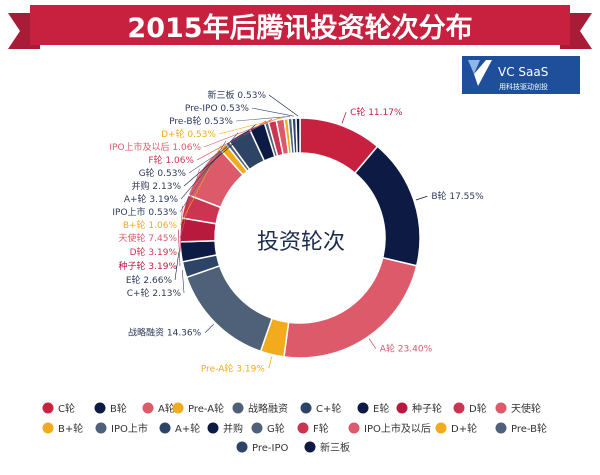 The height and width of the screenshot is (475, 600). I want to click on title-banner: 2015年后腾讯投资轮次分布, so click(300, 27).